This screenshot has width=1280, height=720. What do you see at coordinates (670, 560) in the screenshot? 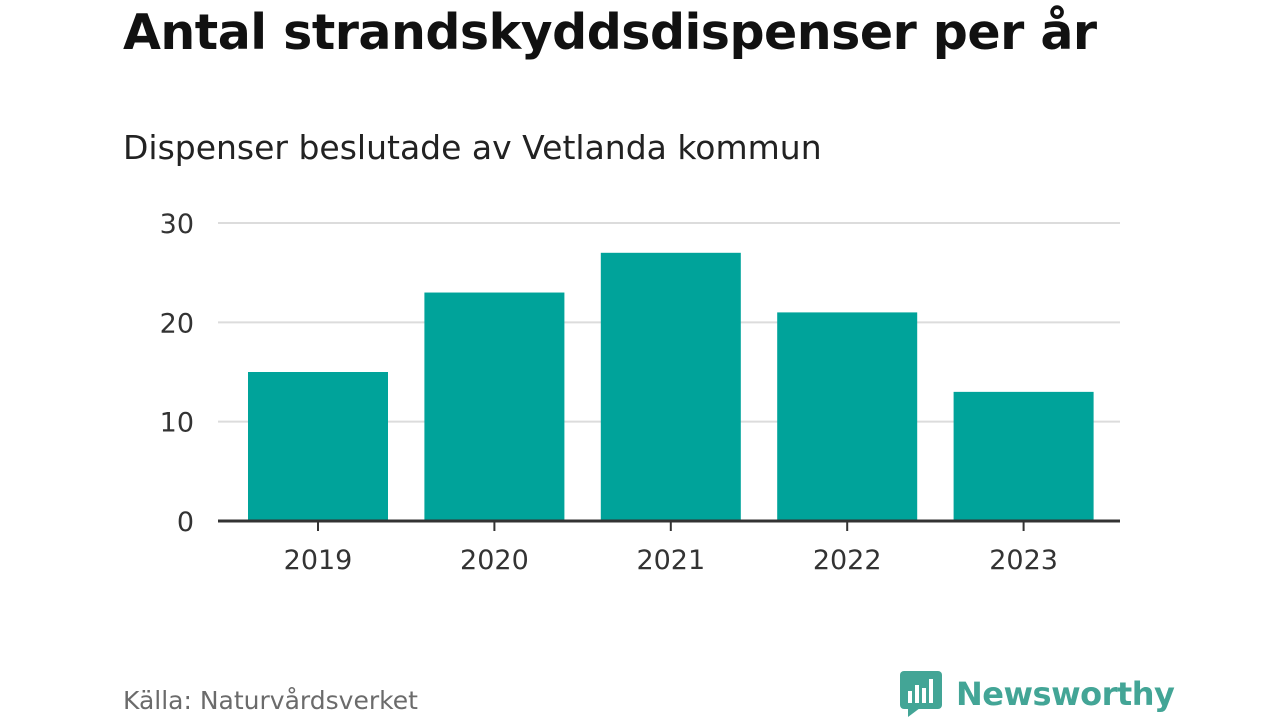
I see `x-tick-label-2021: 2021` at bounding box center [670, 560].